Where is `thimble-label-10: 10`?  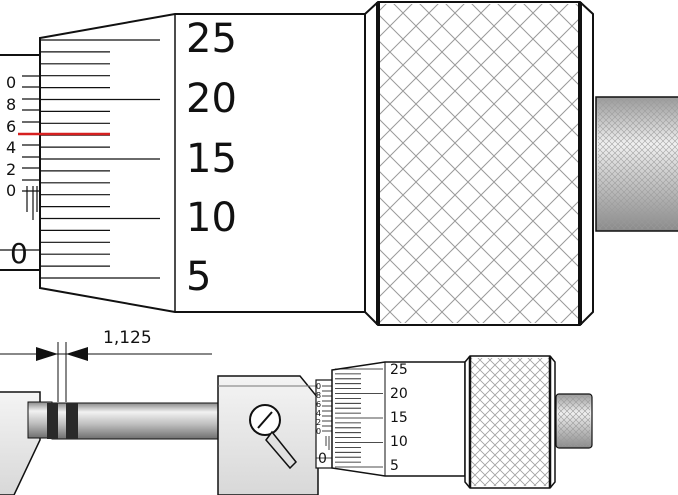
thimble-label-10: 10 is located at coordinates (211, 218).